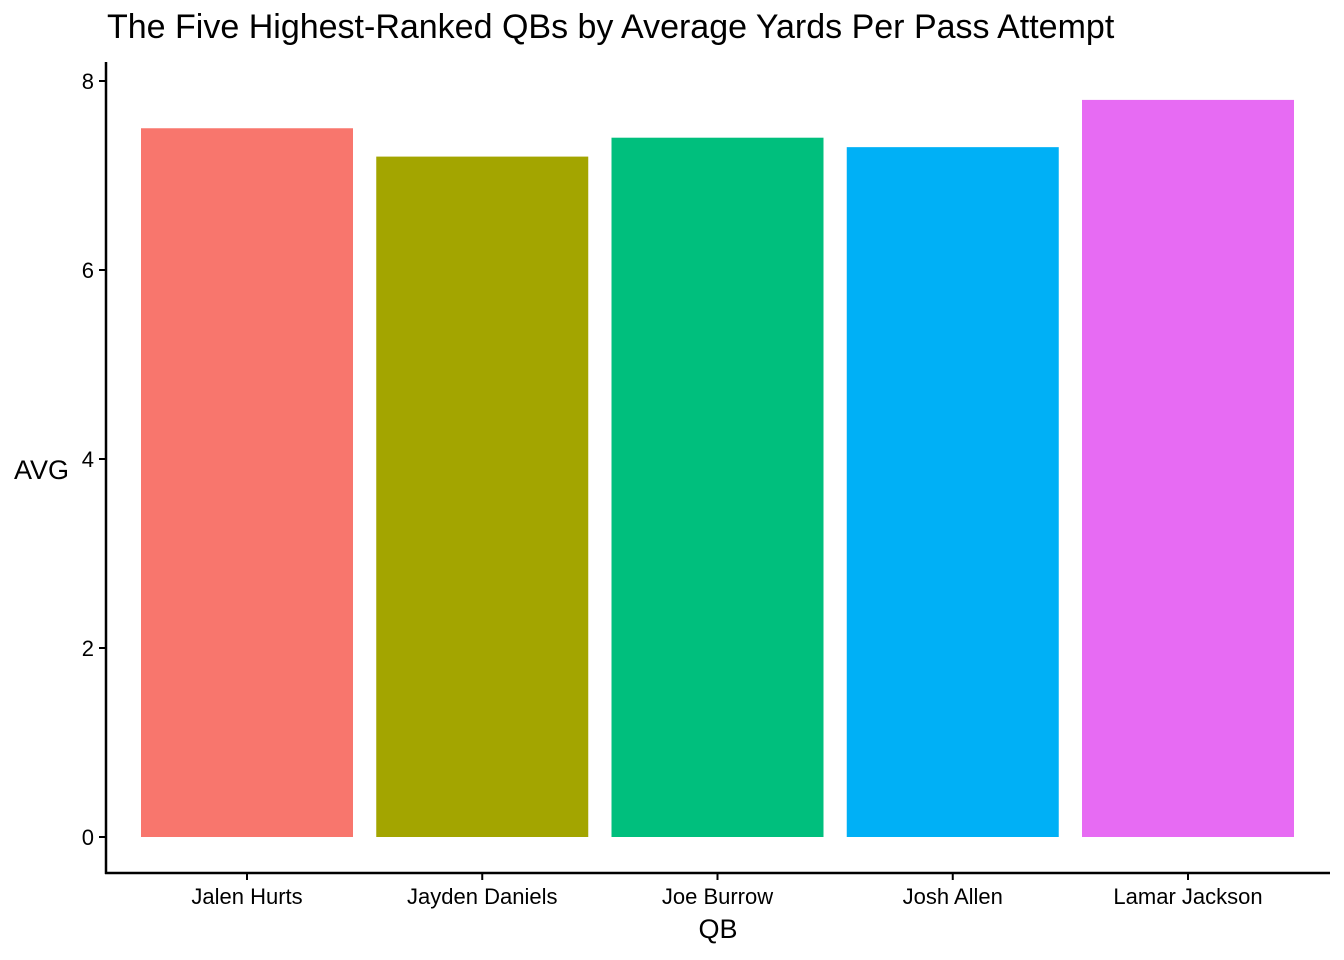 Image resolution: width=1344 pixels, height=960 pixels. Describe the element at coordinates (953, 896) in the screenshot. I see `x-tick-label: Josh Allen` at that location.